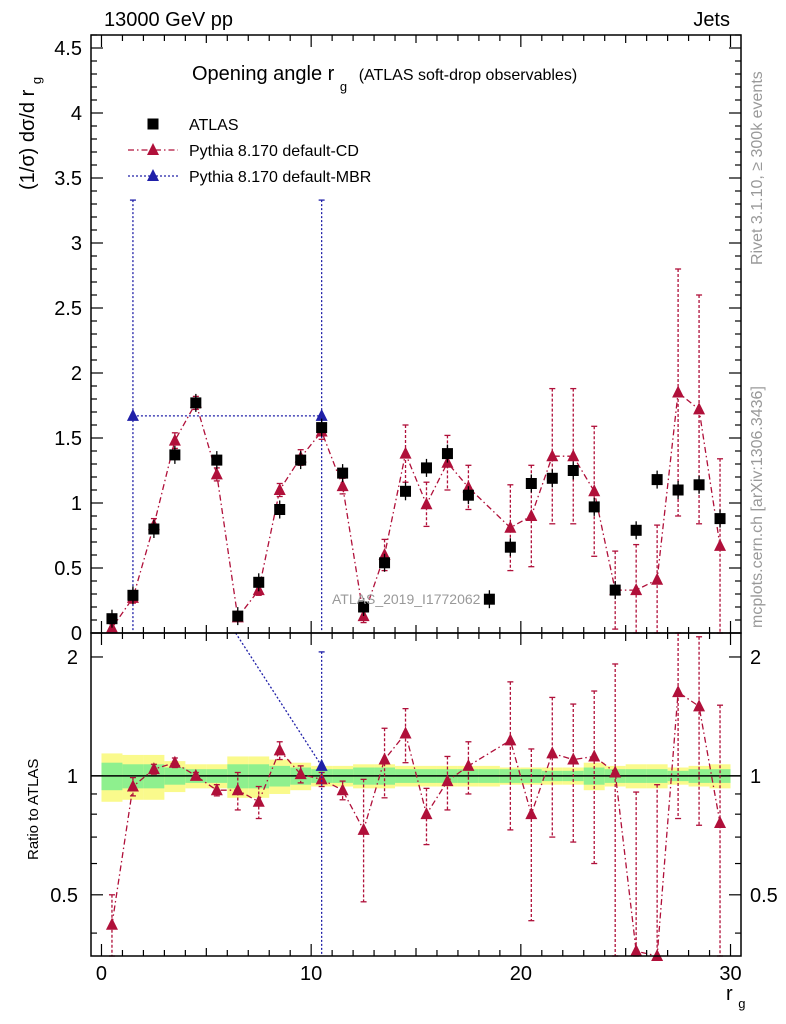 Image resolution: width=786 pixels, height=1024 pixels. What do you see at coordinates (153, 124) in the screenshot?
I see `legend-marker-atlas` at bounding box center [153, 124].